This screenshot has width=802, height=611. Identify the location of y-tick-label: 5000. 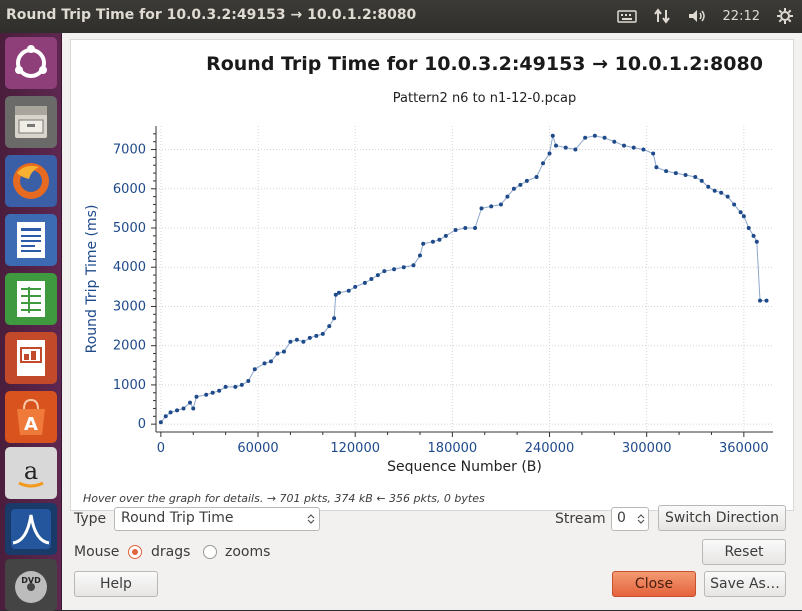
(129, 228).